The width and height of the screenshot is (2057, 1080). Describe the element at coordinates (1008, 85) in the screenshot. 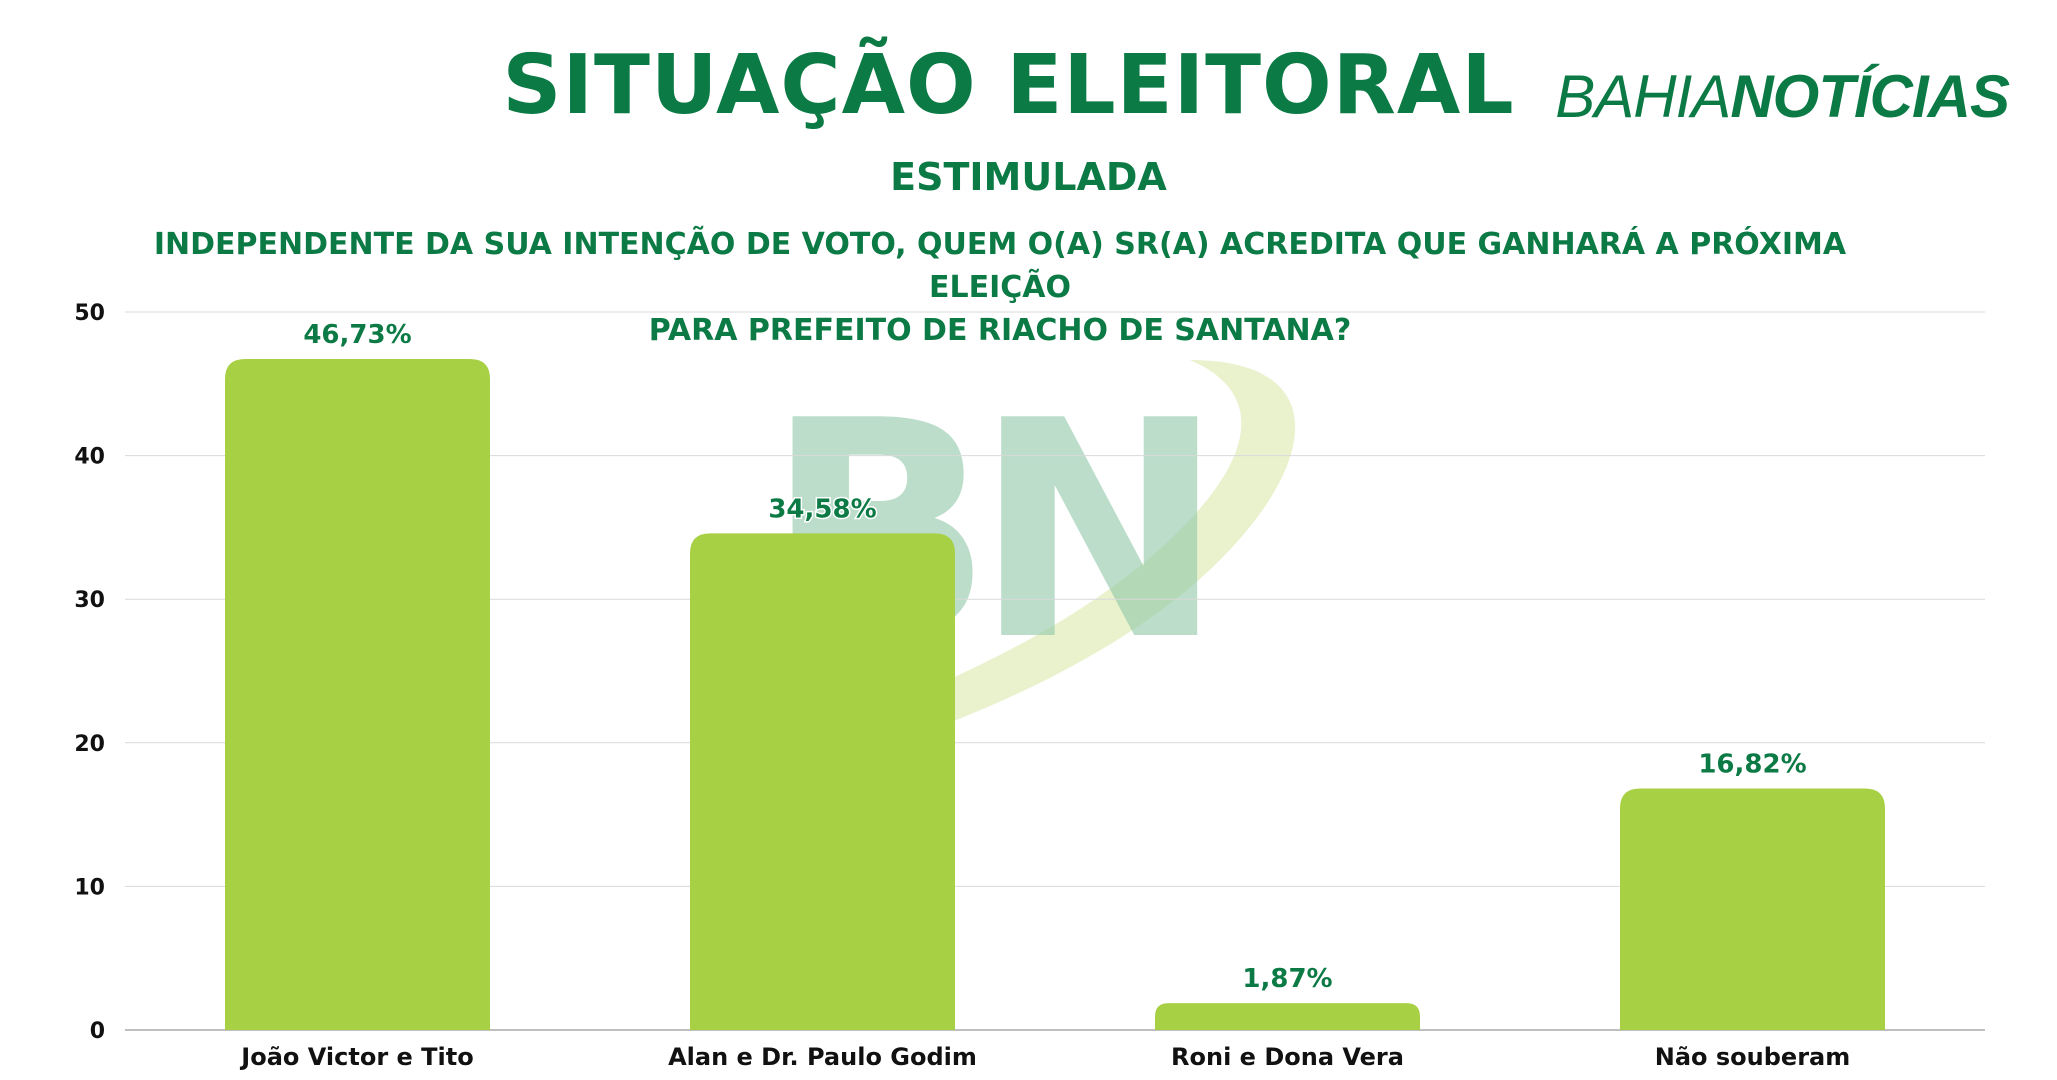

I see `chart-title-text: SITUAÇÃO ELEITORAL` at that location.